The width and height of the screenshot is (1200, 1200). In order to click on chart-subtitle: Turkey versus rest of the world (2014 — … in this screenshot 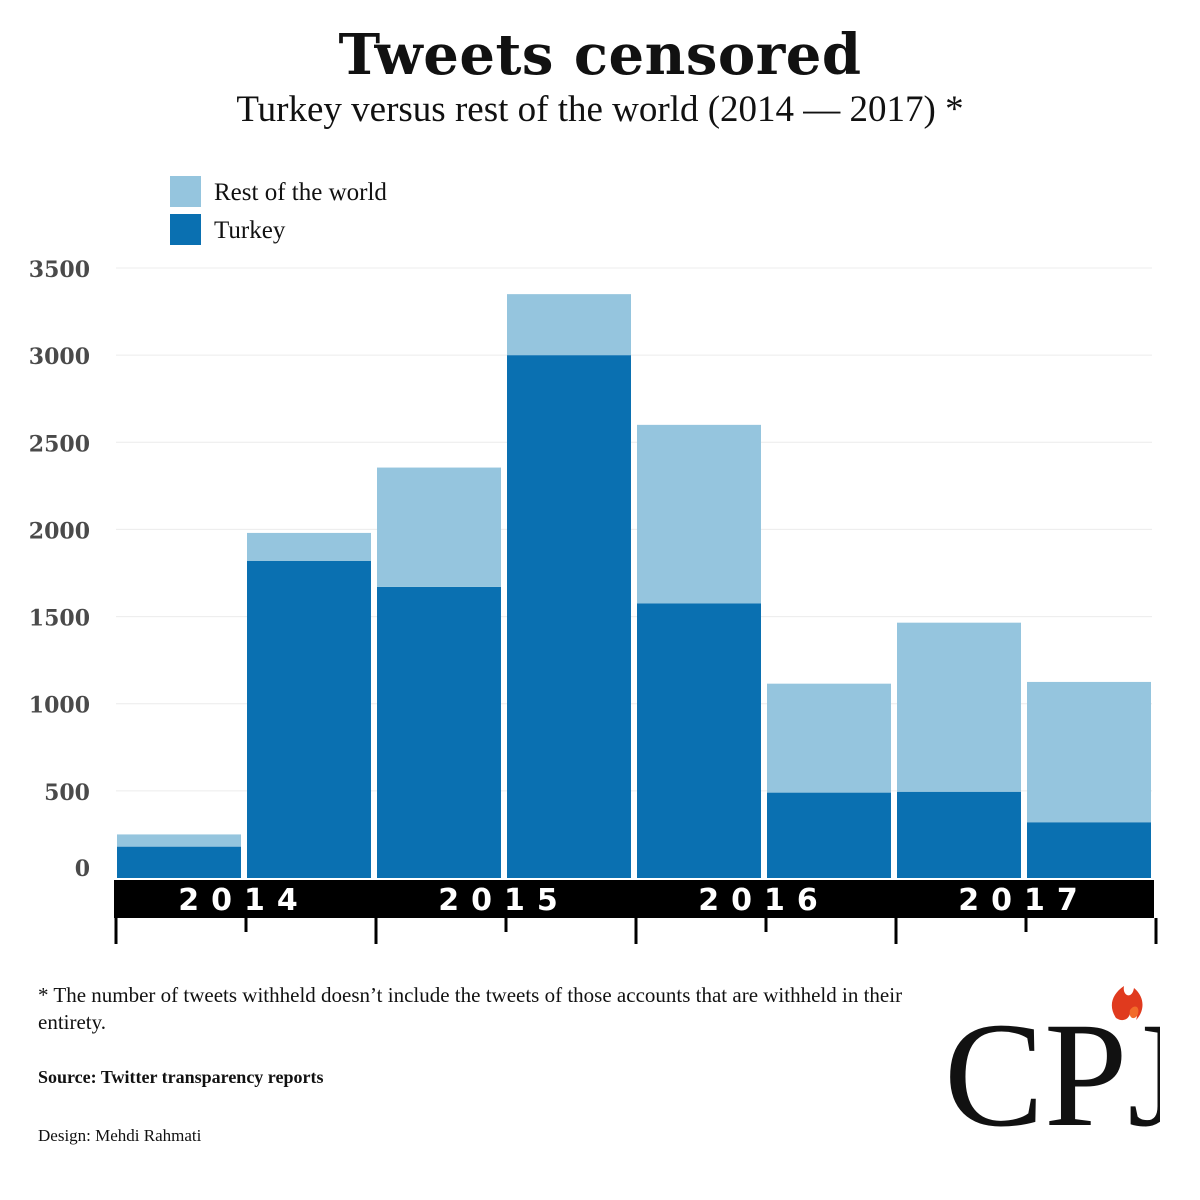, I will do `click(600, 109)`.